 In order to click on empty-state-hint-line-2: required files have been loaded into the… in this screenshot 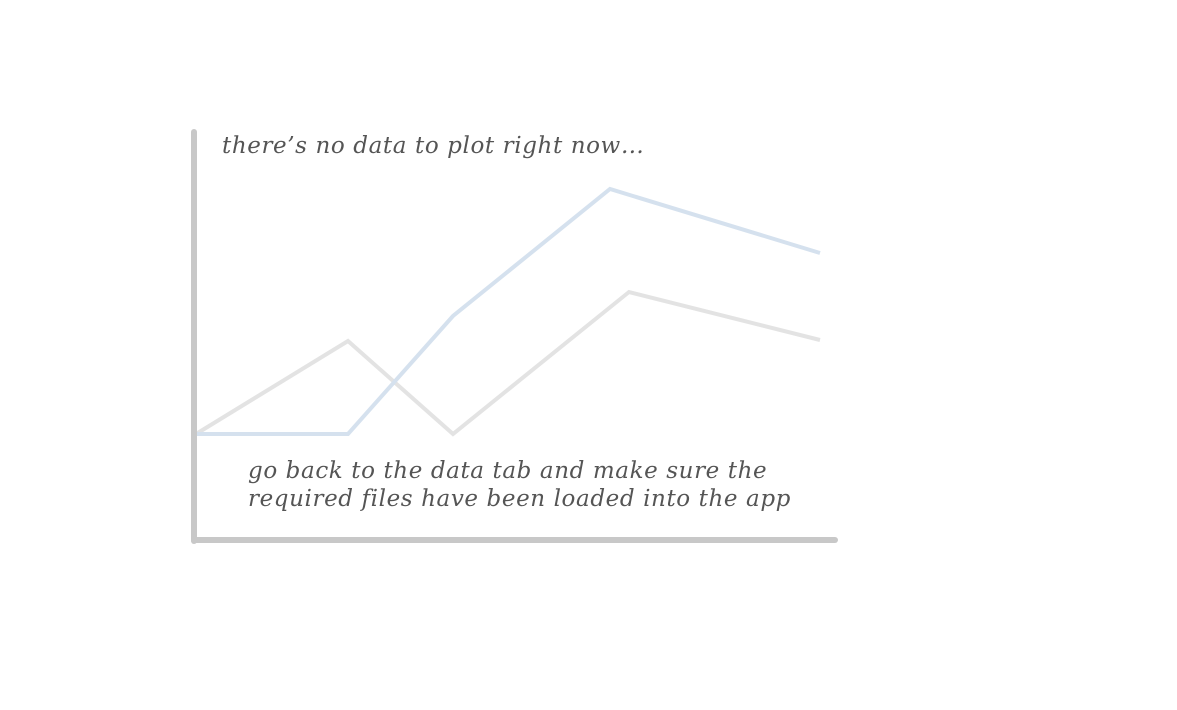, I will do `click(519, 499)`.